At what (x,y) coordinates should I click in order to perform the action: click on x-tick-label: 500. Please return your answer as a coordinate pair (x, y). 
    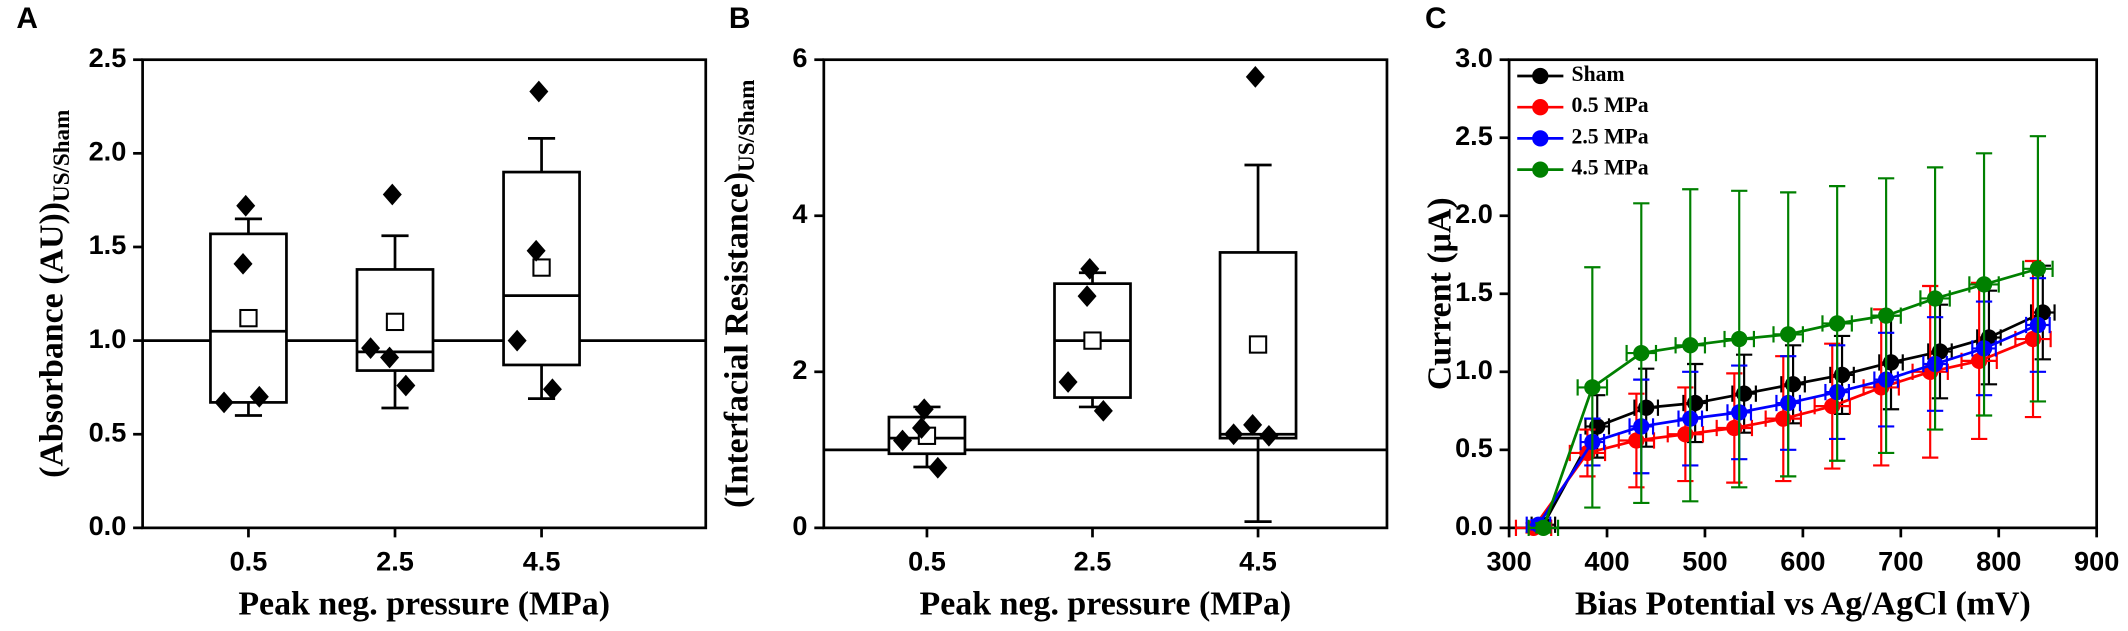
    Looking at the image, I should click on (1704, 560).